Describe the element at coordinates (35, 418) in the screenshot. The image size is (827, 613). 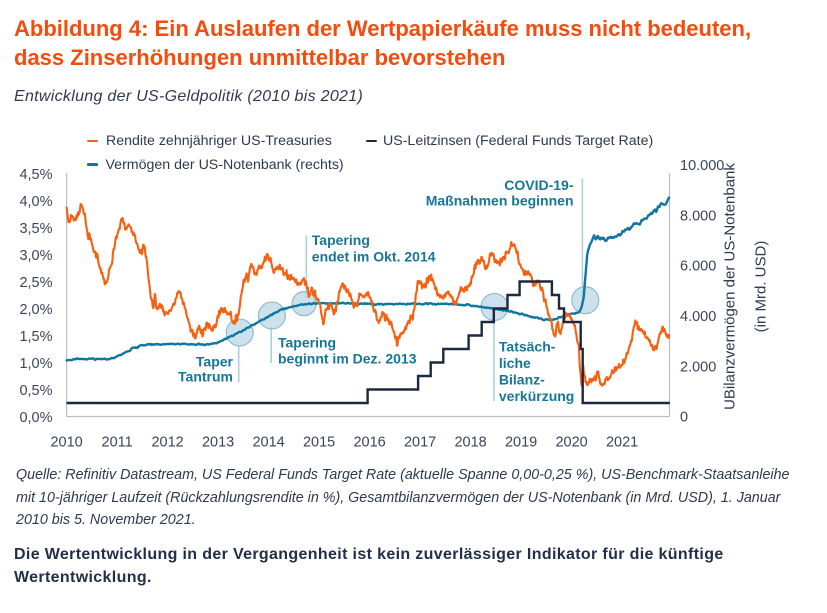
I see `svg-text: 0,0%` at that location.